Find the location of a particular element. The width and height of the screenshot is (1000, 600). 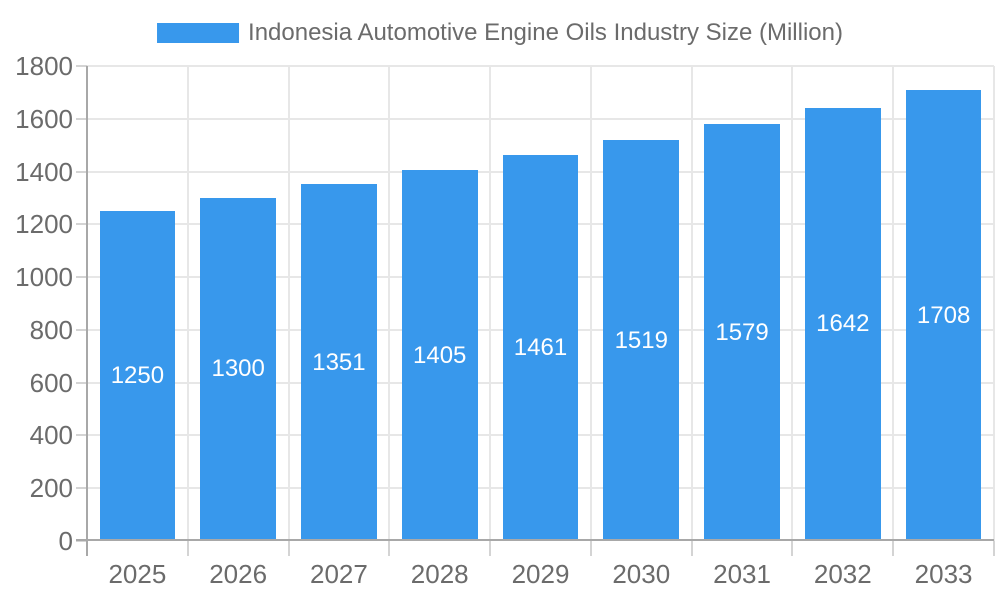

x-axis-label: 2032 is located at coordinates (842, 574).